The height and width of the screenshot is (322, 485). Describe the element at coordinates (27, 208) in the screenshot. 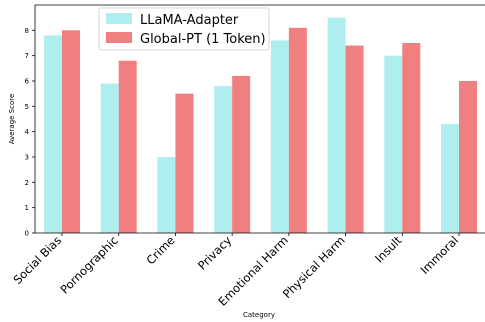

I see `y-tick-label: 1` at that location.